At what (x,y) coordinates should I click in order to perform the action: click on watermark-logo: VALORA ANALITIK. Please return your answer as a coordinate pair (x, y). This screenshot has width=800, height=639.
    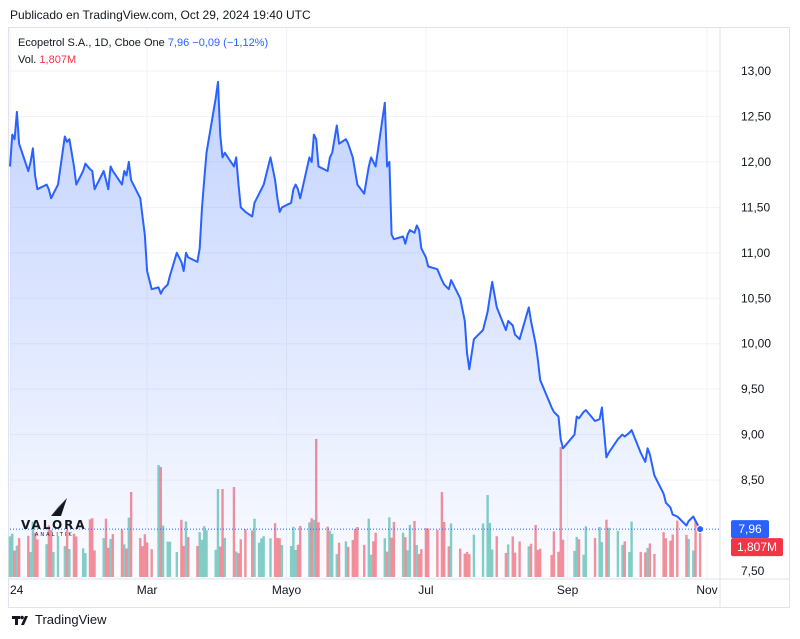
    Looking at the image, I should click on (54, 517).